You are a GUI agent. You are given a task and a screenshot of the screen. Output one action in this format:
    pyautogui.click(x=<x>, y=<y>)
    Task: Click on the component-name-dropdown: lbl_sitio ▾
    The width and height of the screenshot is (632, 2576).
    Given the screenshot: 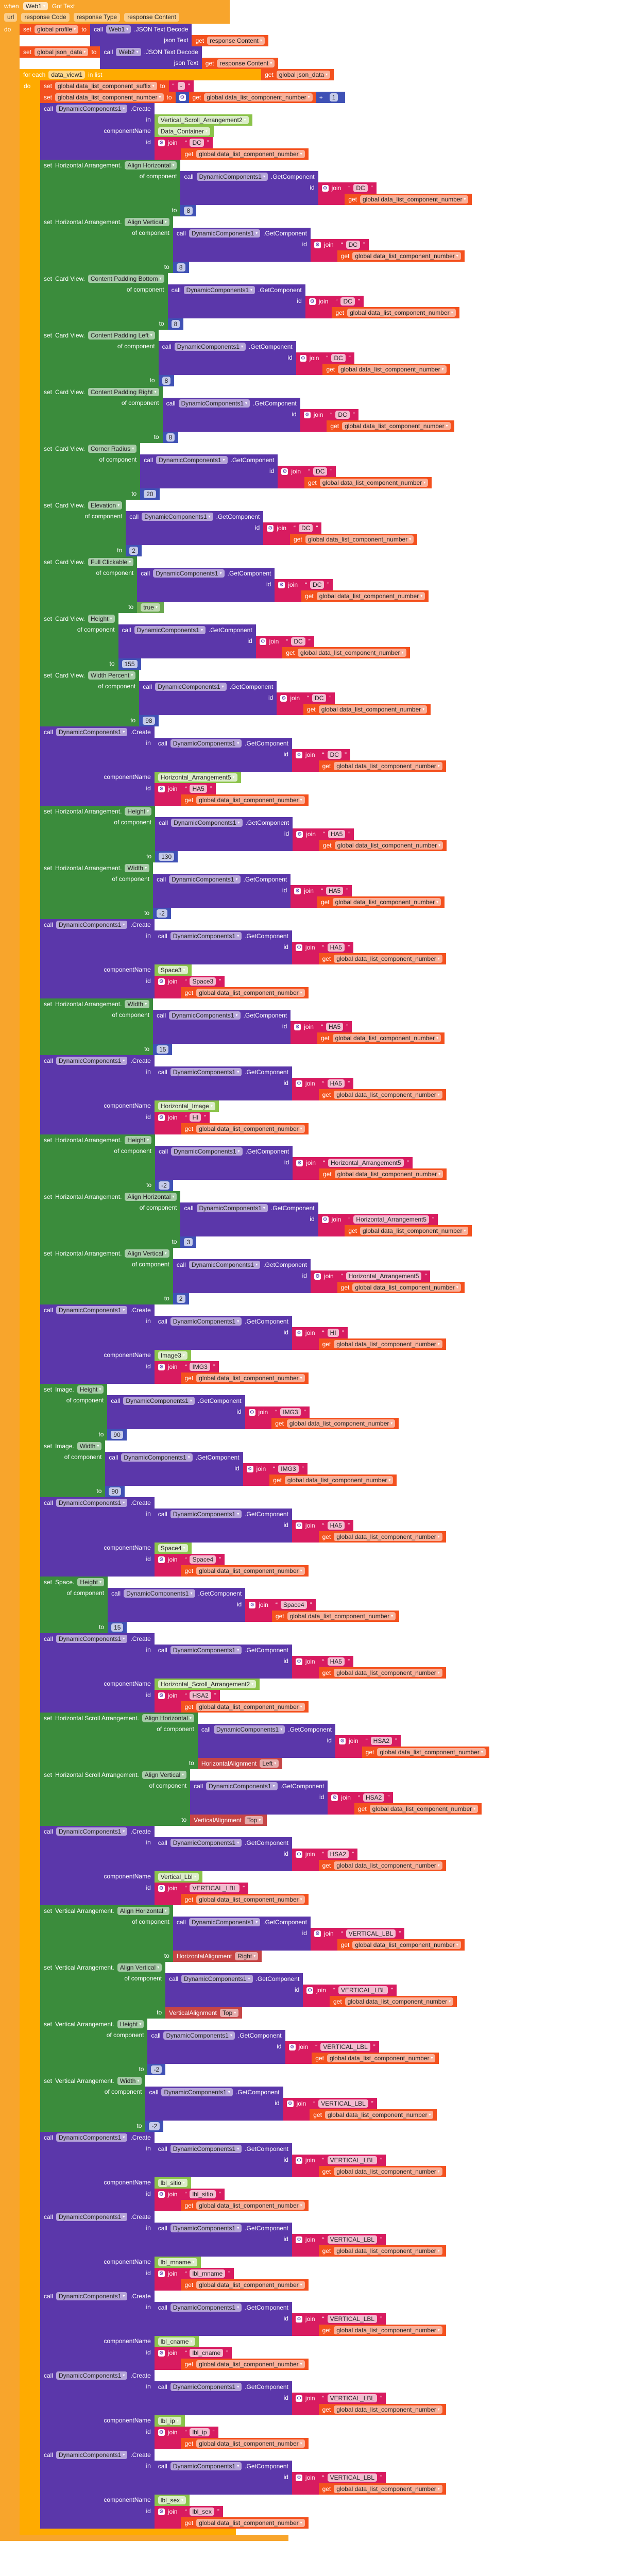 What is the action you would take?
    pyautogui.click(x=173, y=2183)
    